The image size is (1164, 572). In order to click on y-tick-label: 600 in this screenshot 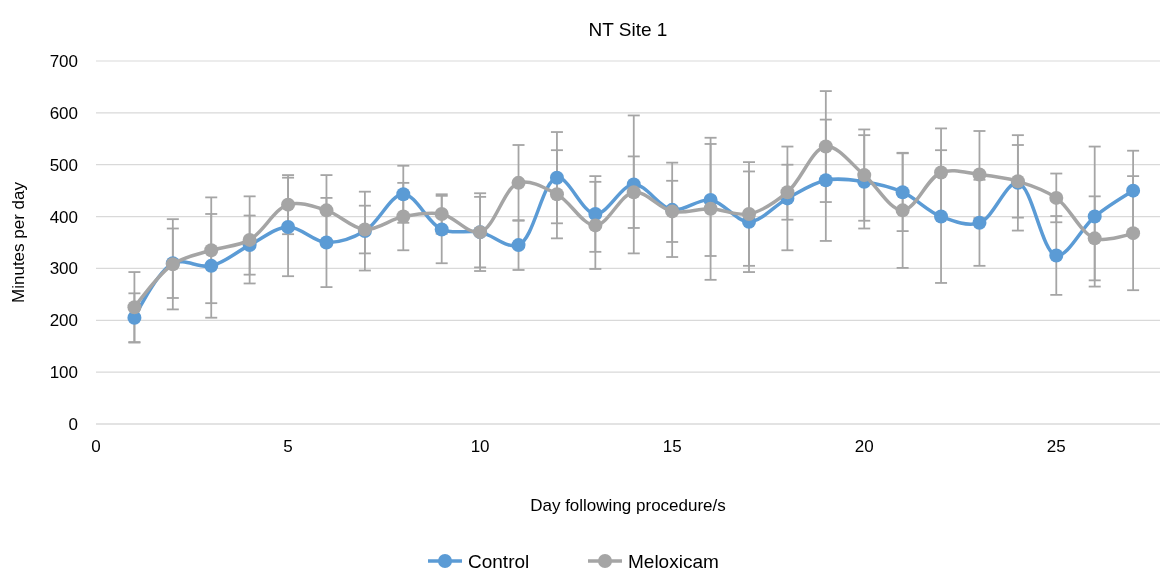, I will do `click(63, 113)`.